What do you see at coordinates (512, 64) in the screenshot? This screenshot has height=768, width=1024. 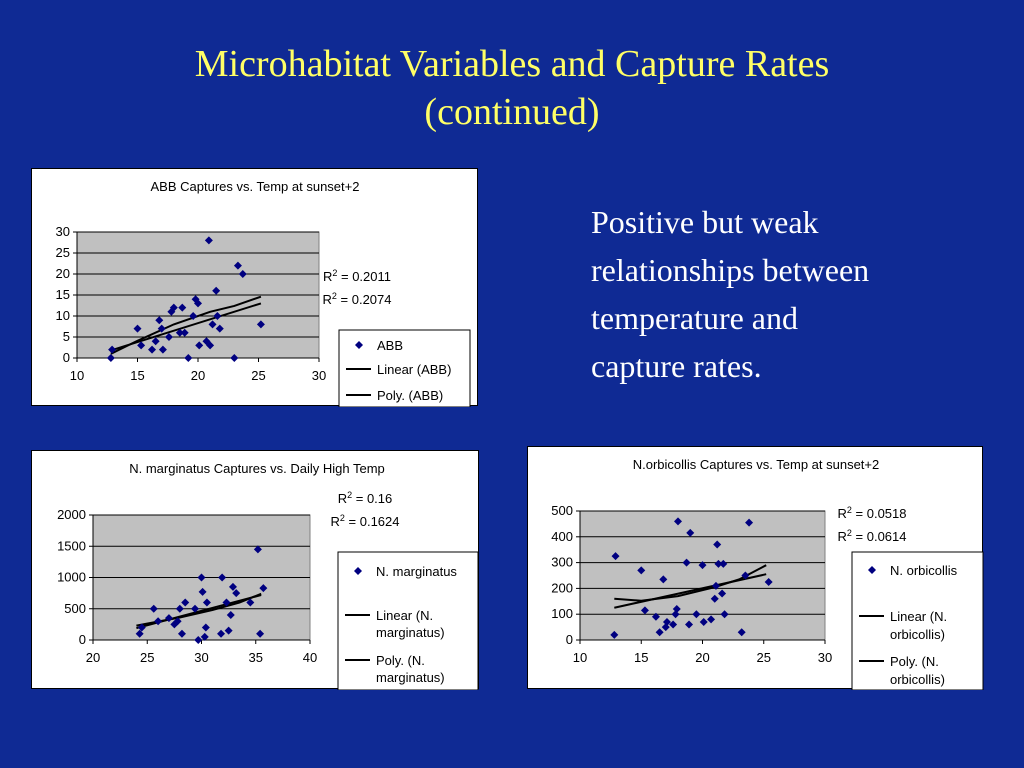 I see `slide-title-line-1: Microhabitat Variables and Capture Rates` at bounding box center [512, 64].